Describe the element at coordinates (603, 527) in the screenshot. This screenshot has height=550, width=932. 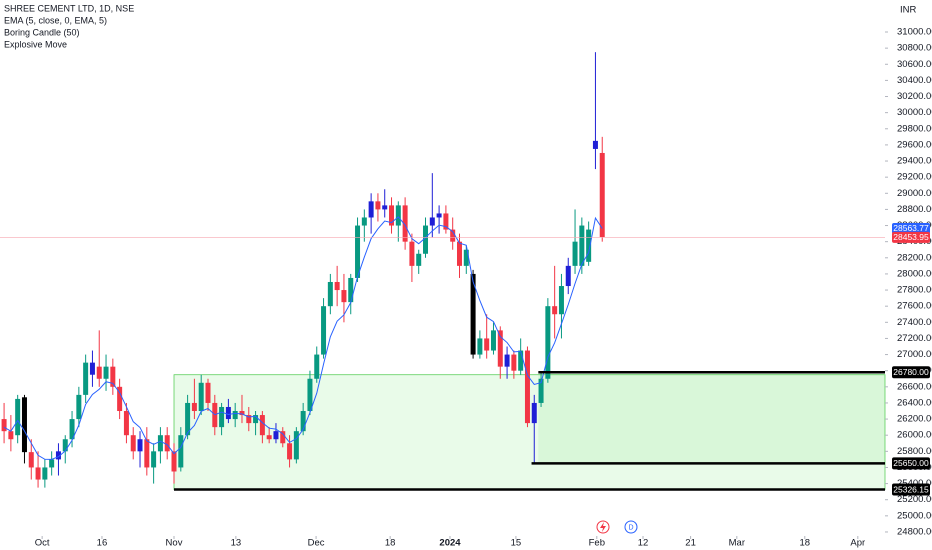
I see `earnings-icon` at that location.